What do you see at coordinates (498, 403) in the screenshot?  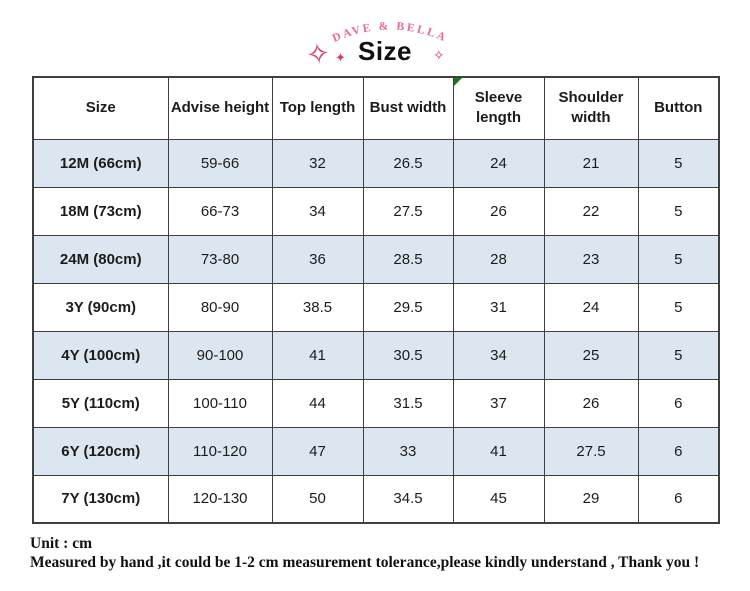 I see `table-cell: 37` at bounding box center [498, 403].